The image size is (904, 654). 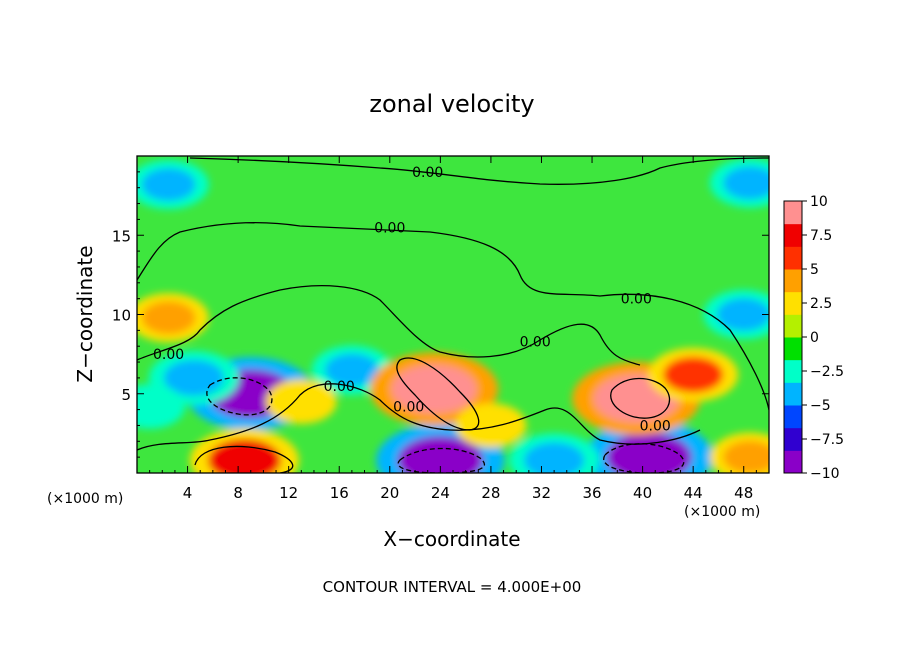 I want to click on contour-label-0: 0.00, so click(x=427, y=173).